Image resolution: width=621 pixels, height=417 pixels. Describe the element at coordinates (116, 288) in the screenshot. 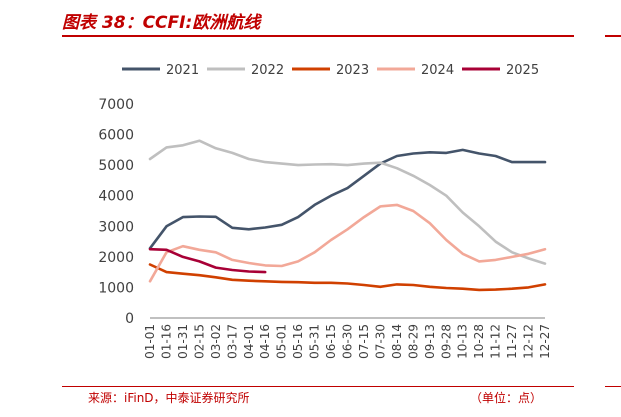

I see `y-tick-label: 1000` at that location.